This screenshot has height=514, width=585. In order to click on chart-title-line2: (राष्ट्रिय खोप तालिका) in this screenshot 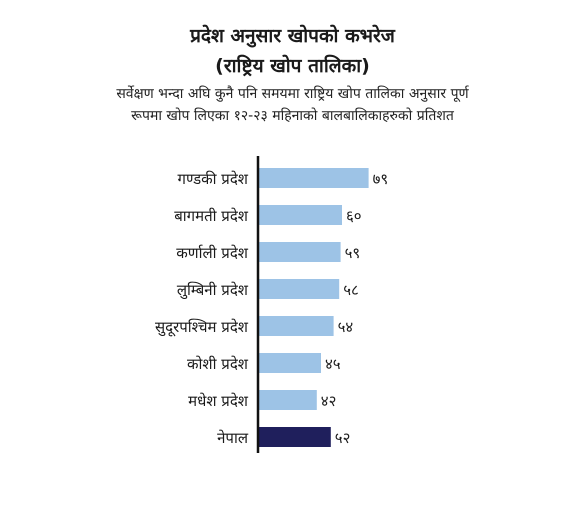, I will do `click(292, 66)`.